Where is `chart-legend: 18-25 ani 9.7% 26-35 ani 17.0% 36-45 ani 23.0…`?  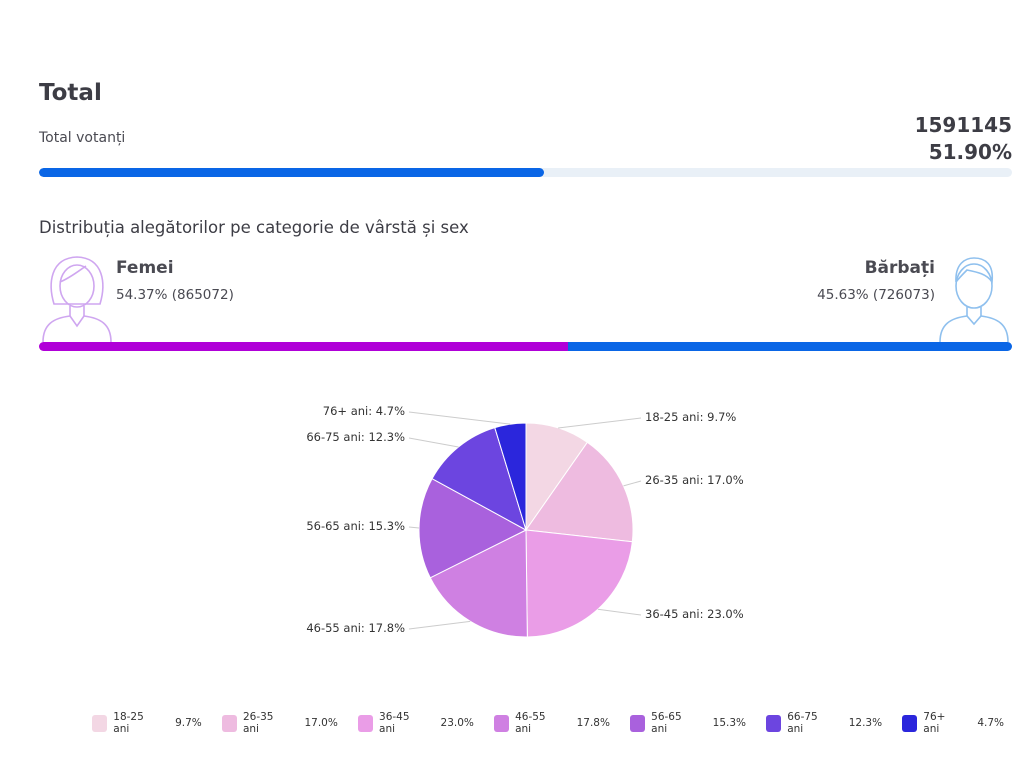
chart-legend: 18-25 ani 9.7% 26-35 ani 17.0% 36-45 ani 23.0… is located at coordinates (558, 723).